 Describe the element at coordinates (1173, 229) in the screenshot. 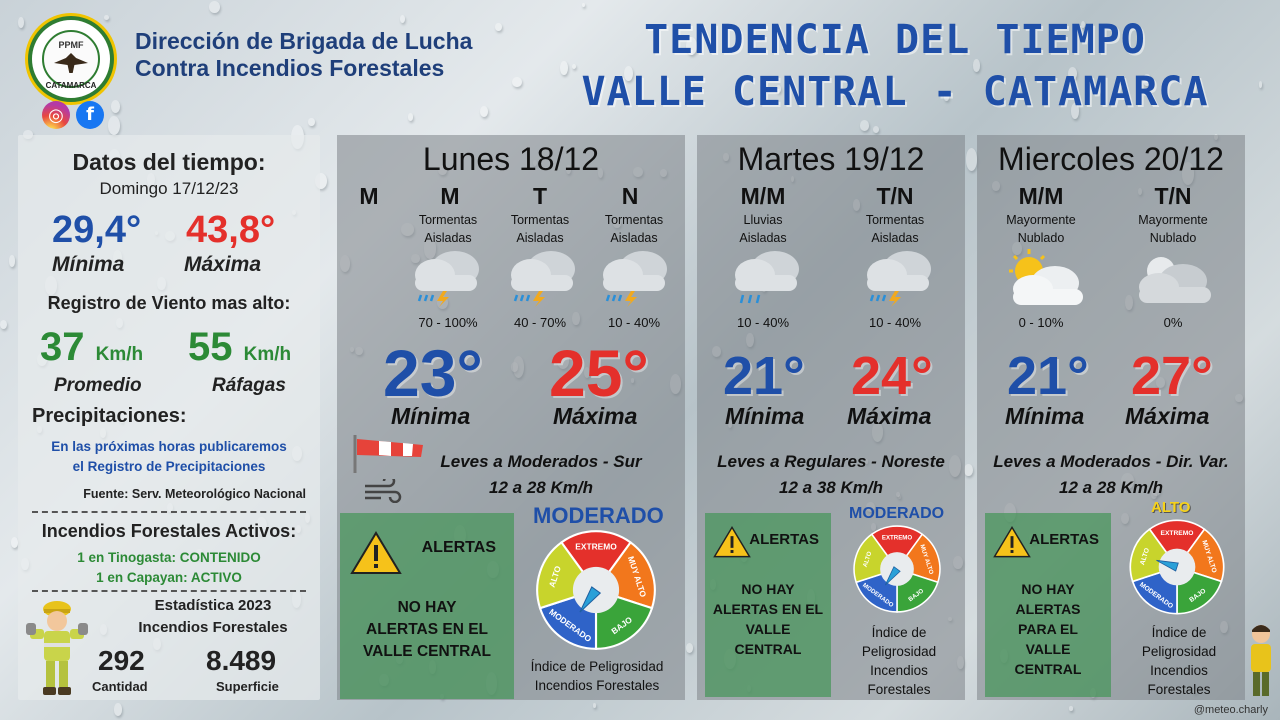

I see `period-condition: Mayormente Nublado` at that location.